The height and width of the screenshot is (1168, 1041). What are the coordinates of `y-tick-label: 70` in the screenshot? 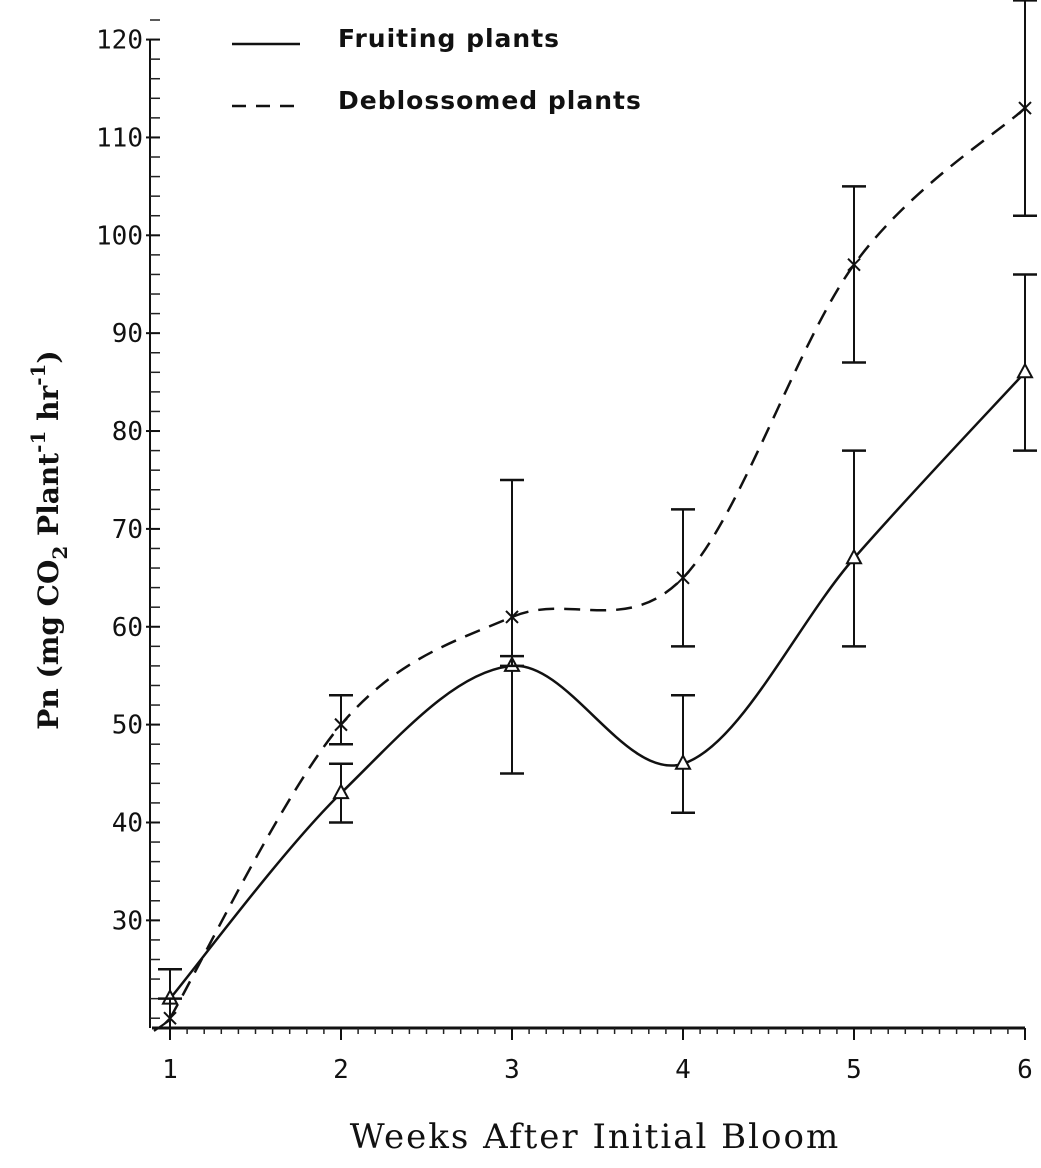 It's located at (127, 530).